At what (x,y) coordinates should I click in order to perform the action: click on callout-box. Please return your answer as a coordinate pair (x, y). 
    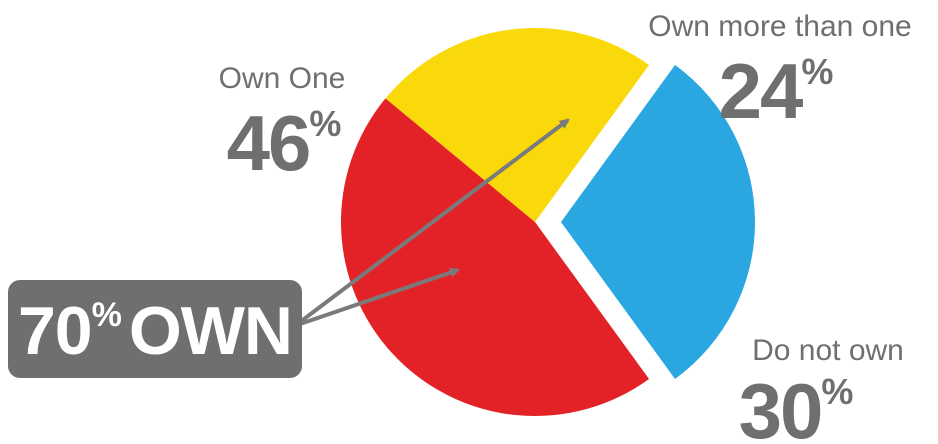
    Looking at the image, I should click on (155, 329).